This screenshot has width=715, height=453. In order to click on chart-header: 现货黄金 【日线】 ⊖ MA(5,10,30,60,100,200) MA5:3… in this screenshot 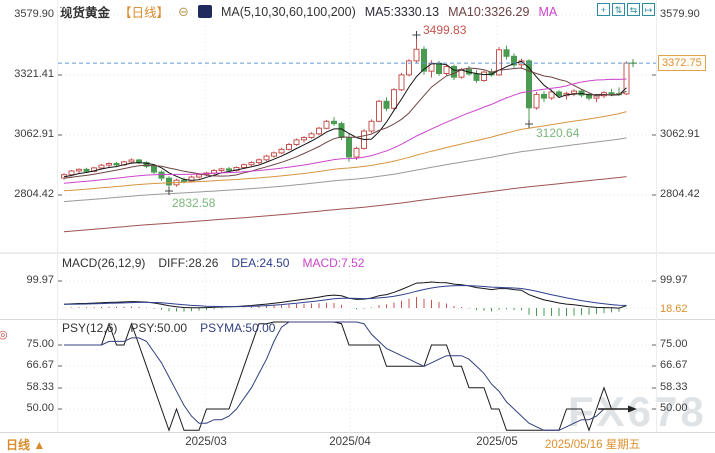, I will do `click(313, 11)`.